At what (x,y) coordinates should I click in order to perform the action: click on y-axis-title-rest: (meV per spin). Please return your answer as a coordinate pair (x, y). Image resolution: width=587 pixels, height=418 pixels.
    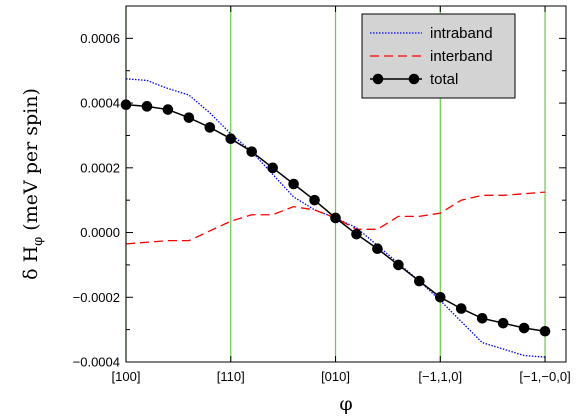
    Looking at the image, I should click on (31, 162).